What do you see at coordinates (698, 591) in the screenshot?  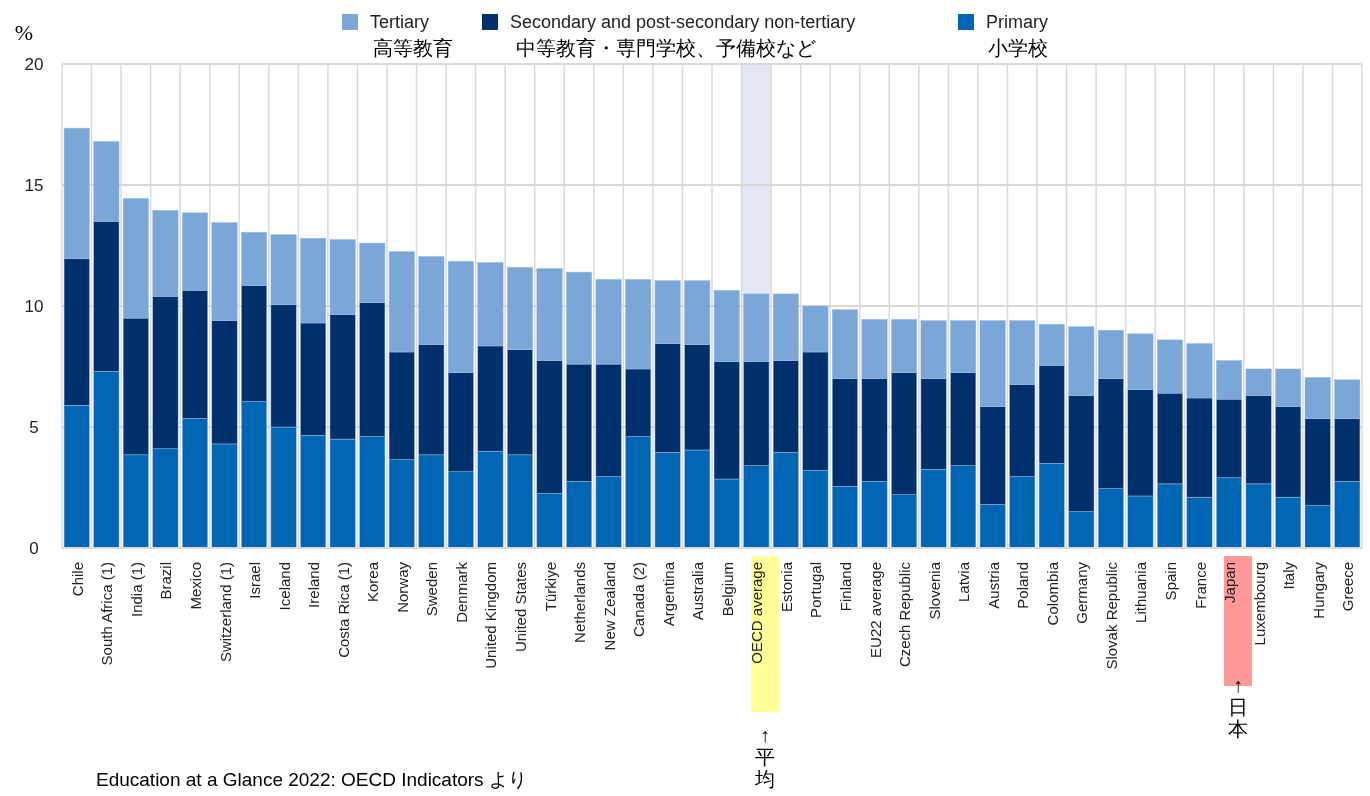 I see `x-tick-label: Australia` at bounding box center [698, 591].